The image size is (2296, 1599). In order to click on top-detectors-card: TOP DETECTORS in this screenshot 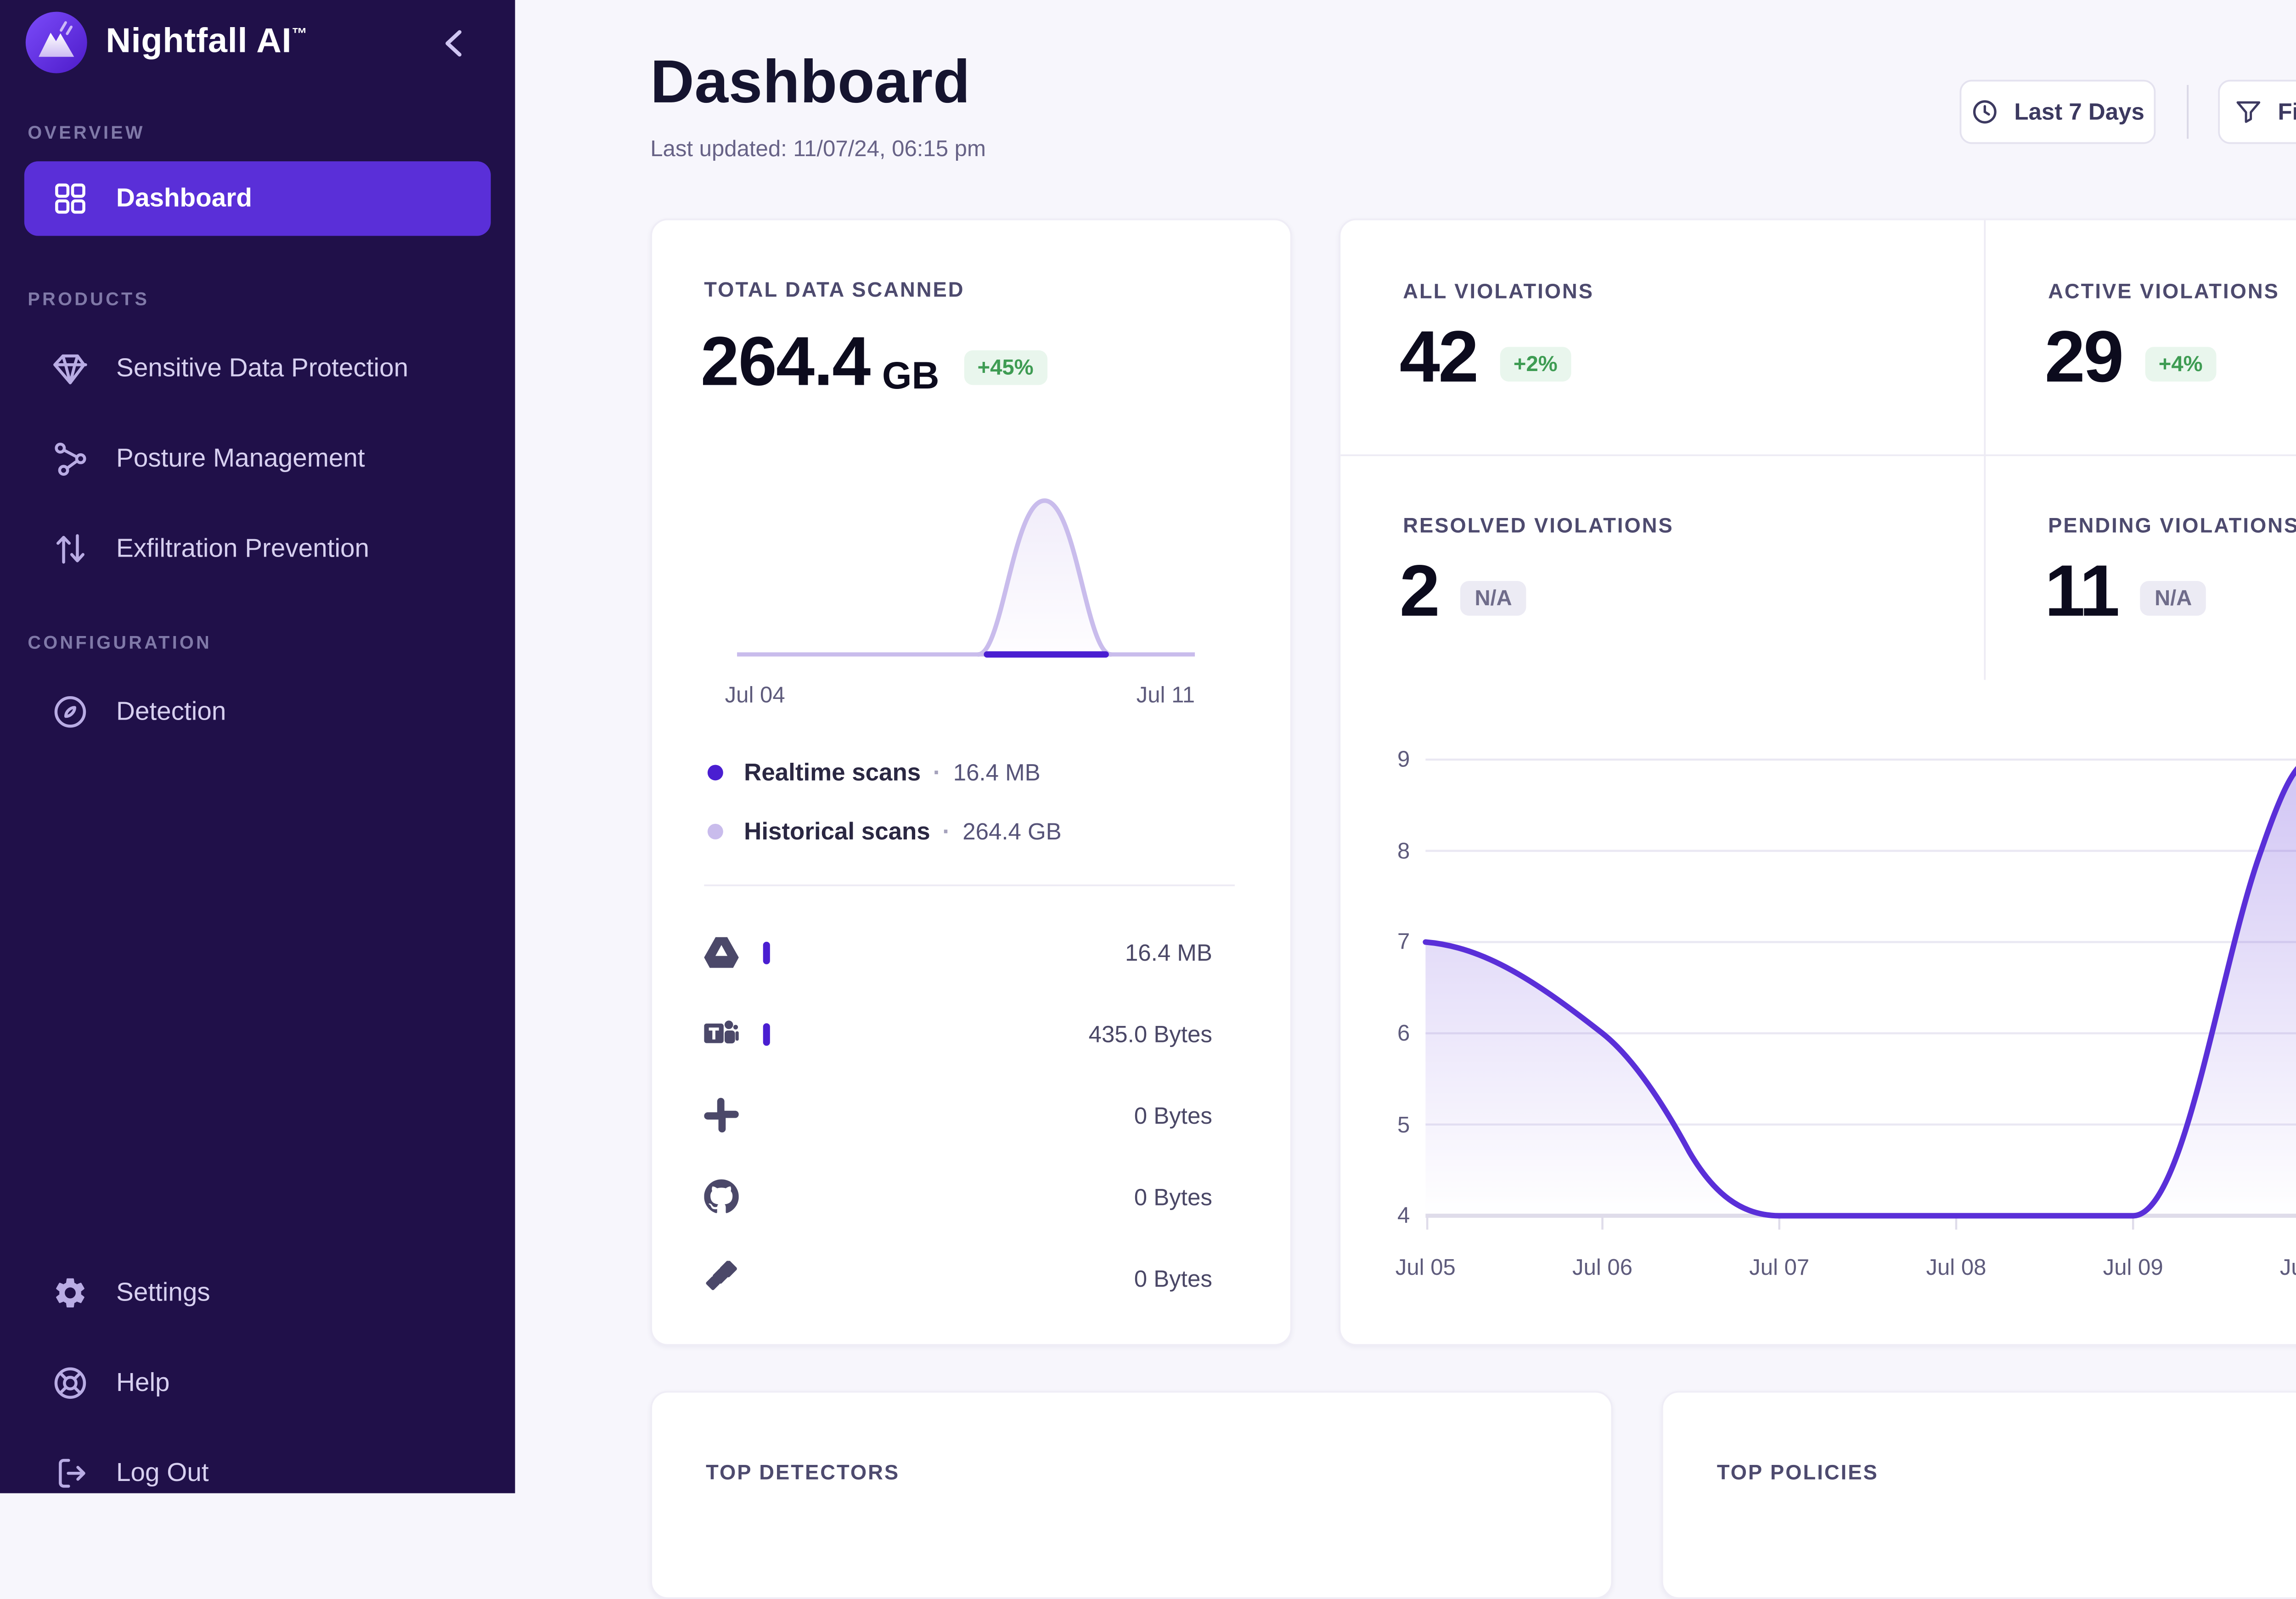, I will do `click(1131, 1495)`.